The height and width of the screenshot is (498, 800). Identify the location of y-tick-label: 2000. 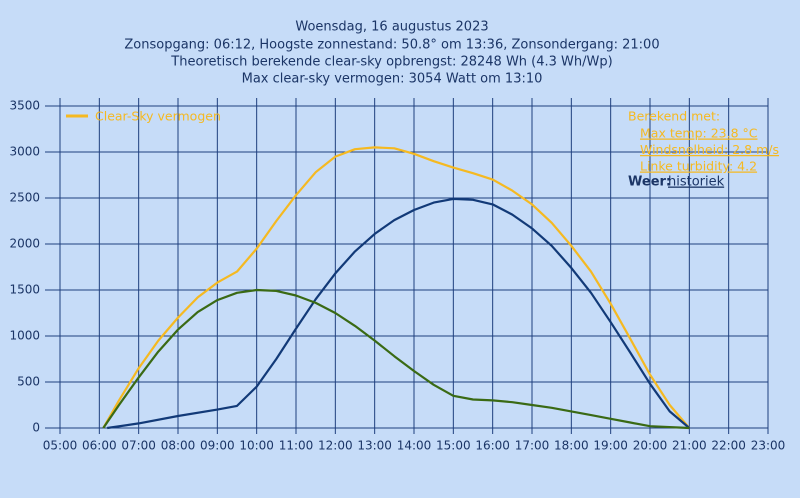
(24, 244).